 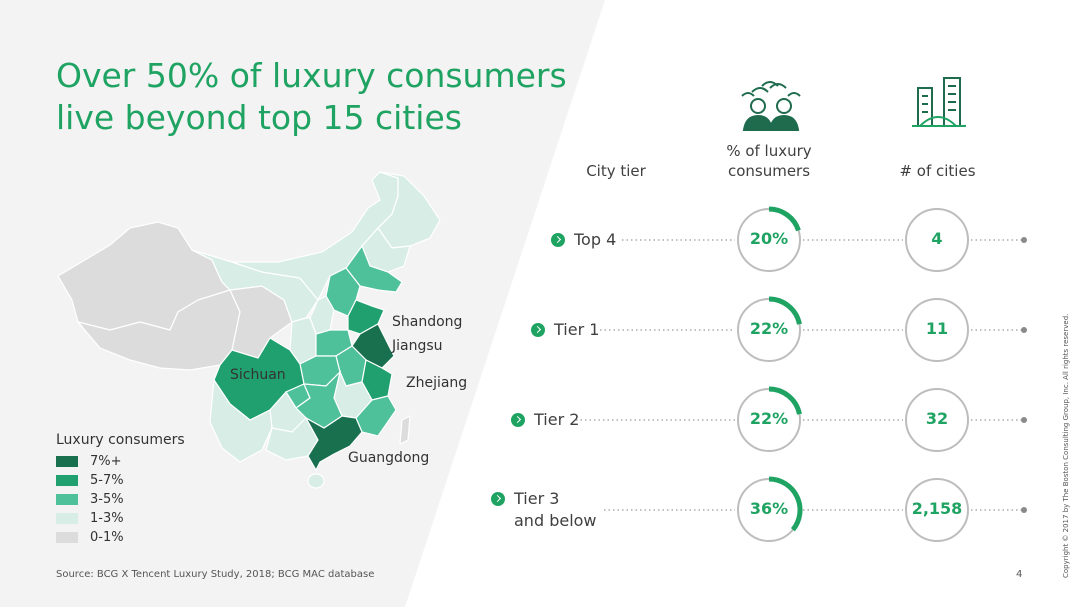 I want to click on tier-label-line1: Tier 1, so click(x=577, y=329).